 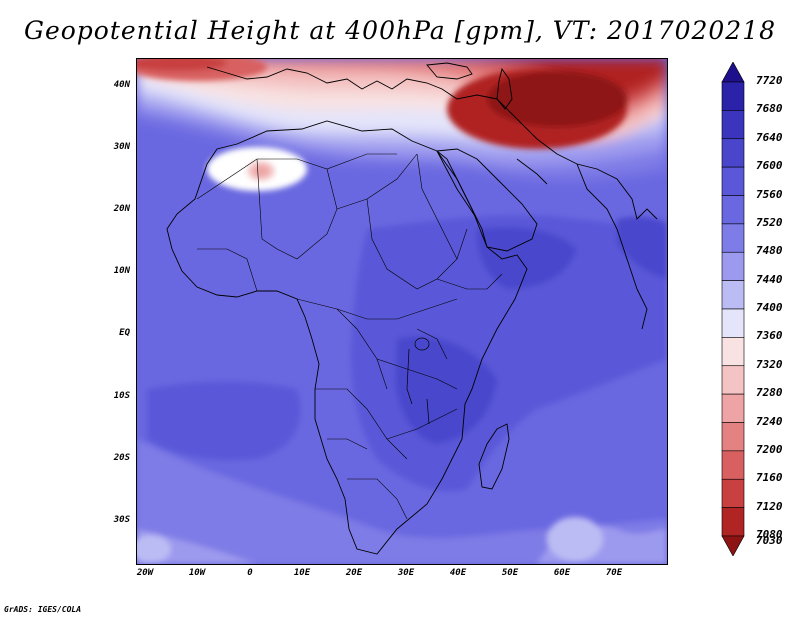 What do you see at coordinates (769, 166) in the screenshot?
I see `colorbar-label: 7600` at bounding box center [769, 166].